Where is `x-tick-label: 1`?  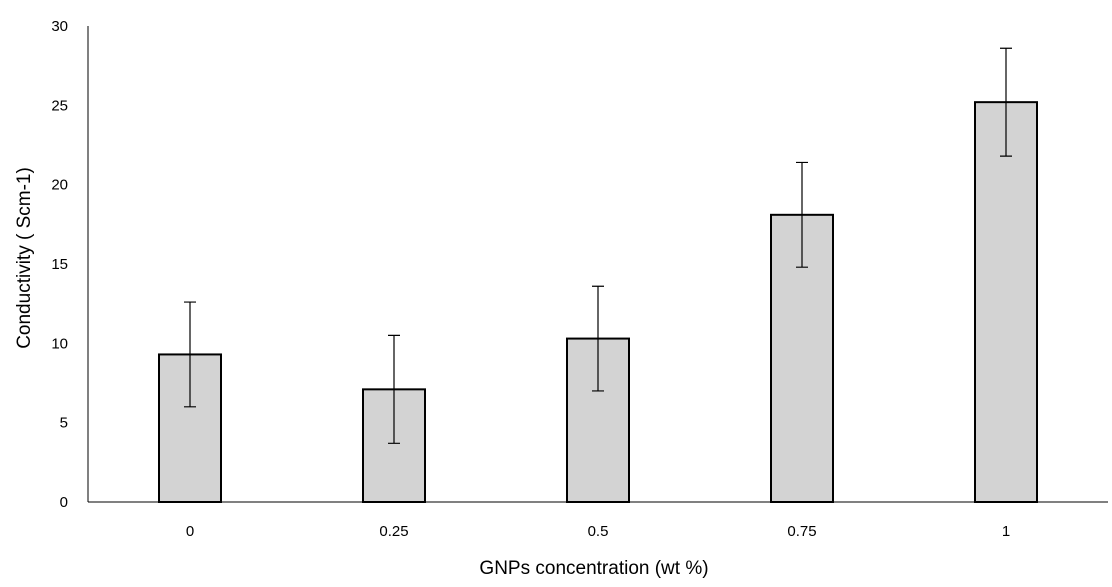 x-tick-label: 1 is located at coordinates (1006, 531).